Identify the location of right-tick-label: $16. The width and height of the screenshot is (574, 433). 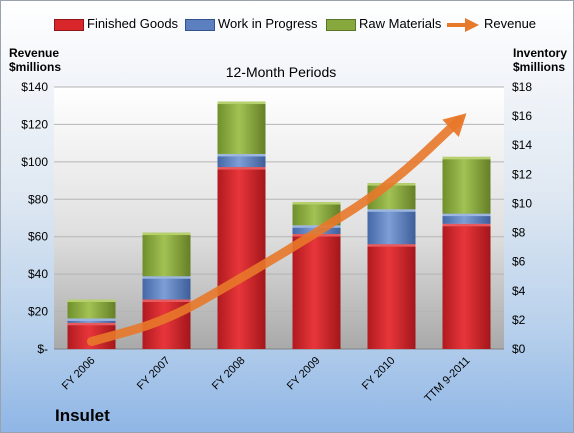
(522, 116).